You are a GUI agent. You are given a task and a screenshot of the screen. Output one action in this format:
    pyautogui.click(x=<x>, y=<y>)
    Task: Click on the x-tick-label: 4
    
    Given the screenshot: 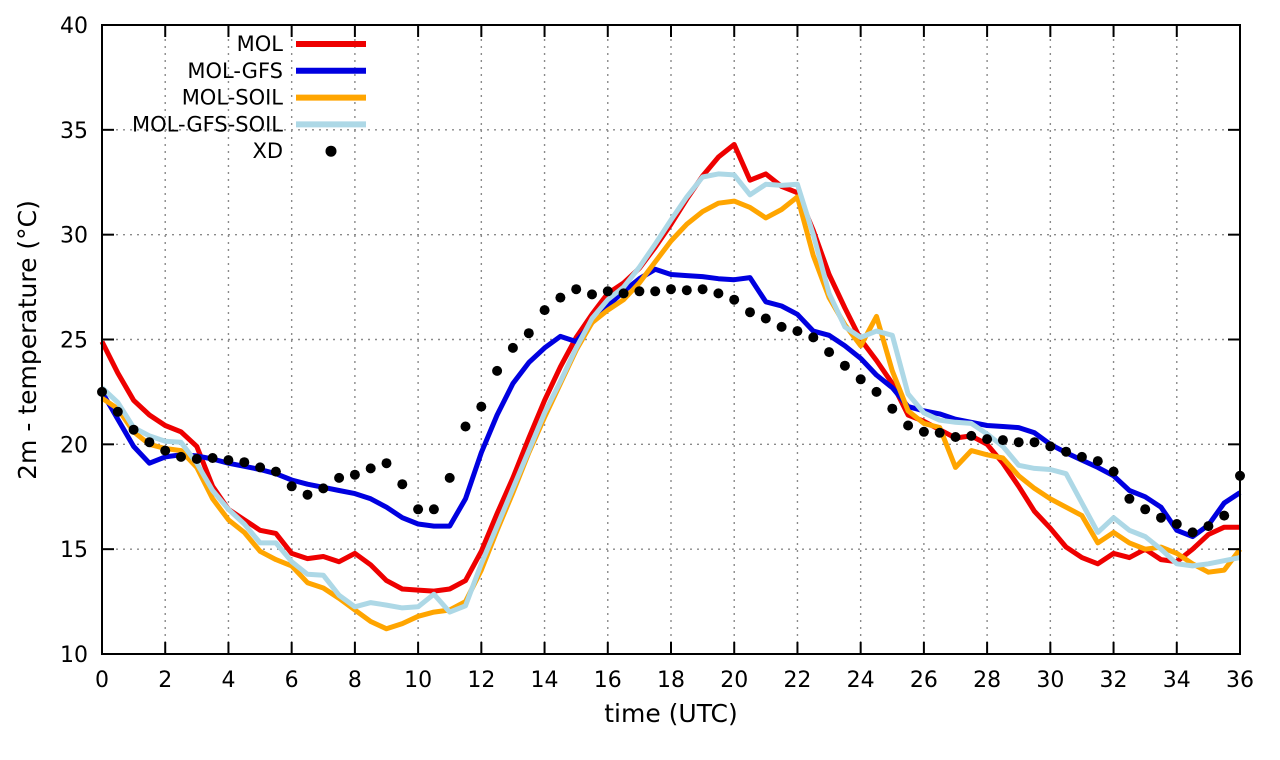 What is the action you would take?
    pyautogui.click(x=228, y=680)
    